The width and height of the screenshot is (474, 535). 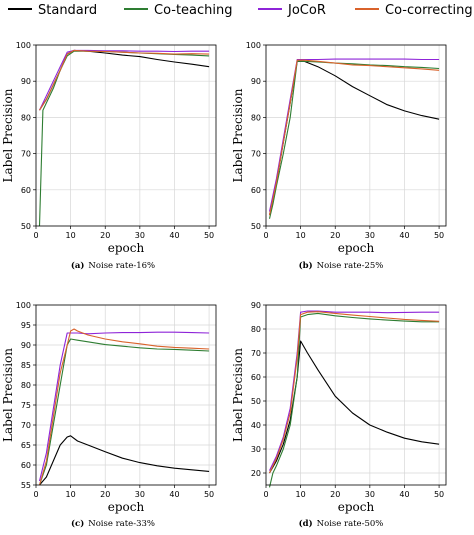 I want to click on legend-label: Co-correcting, so click(x=429, y=10).